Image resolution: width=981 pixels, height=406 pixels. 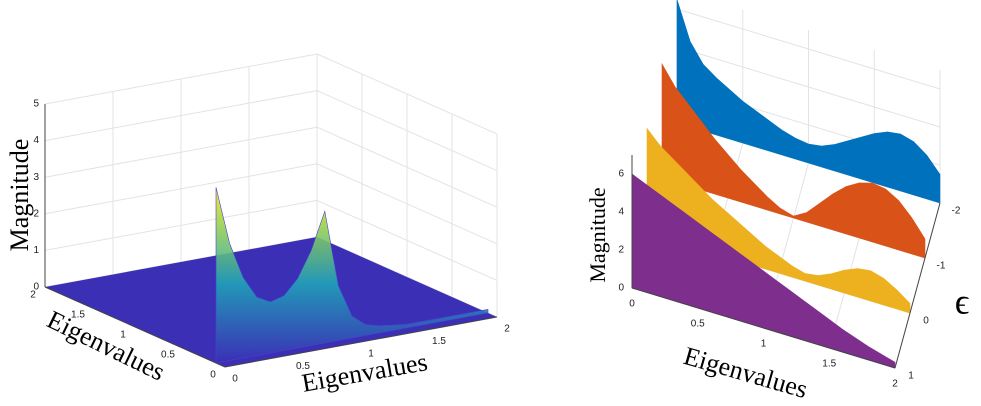 What do you see at coordinates (621, 174) in the screenshot?
I see `z-tick-label: 6` at bounding box center [621, 174].